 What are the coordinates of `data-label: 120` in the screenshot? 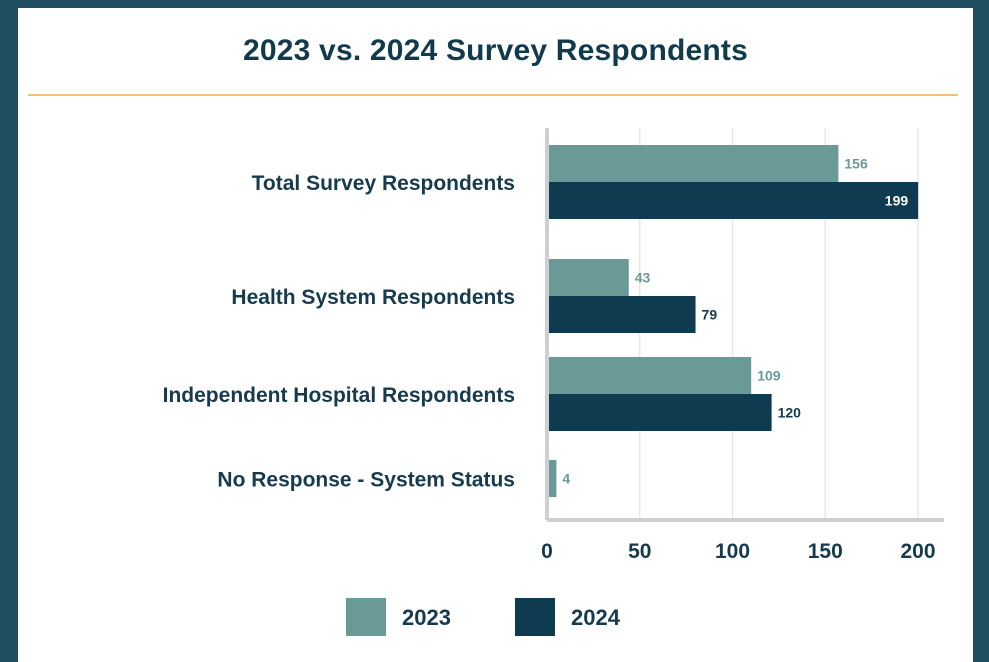 It's located at (790, 413).